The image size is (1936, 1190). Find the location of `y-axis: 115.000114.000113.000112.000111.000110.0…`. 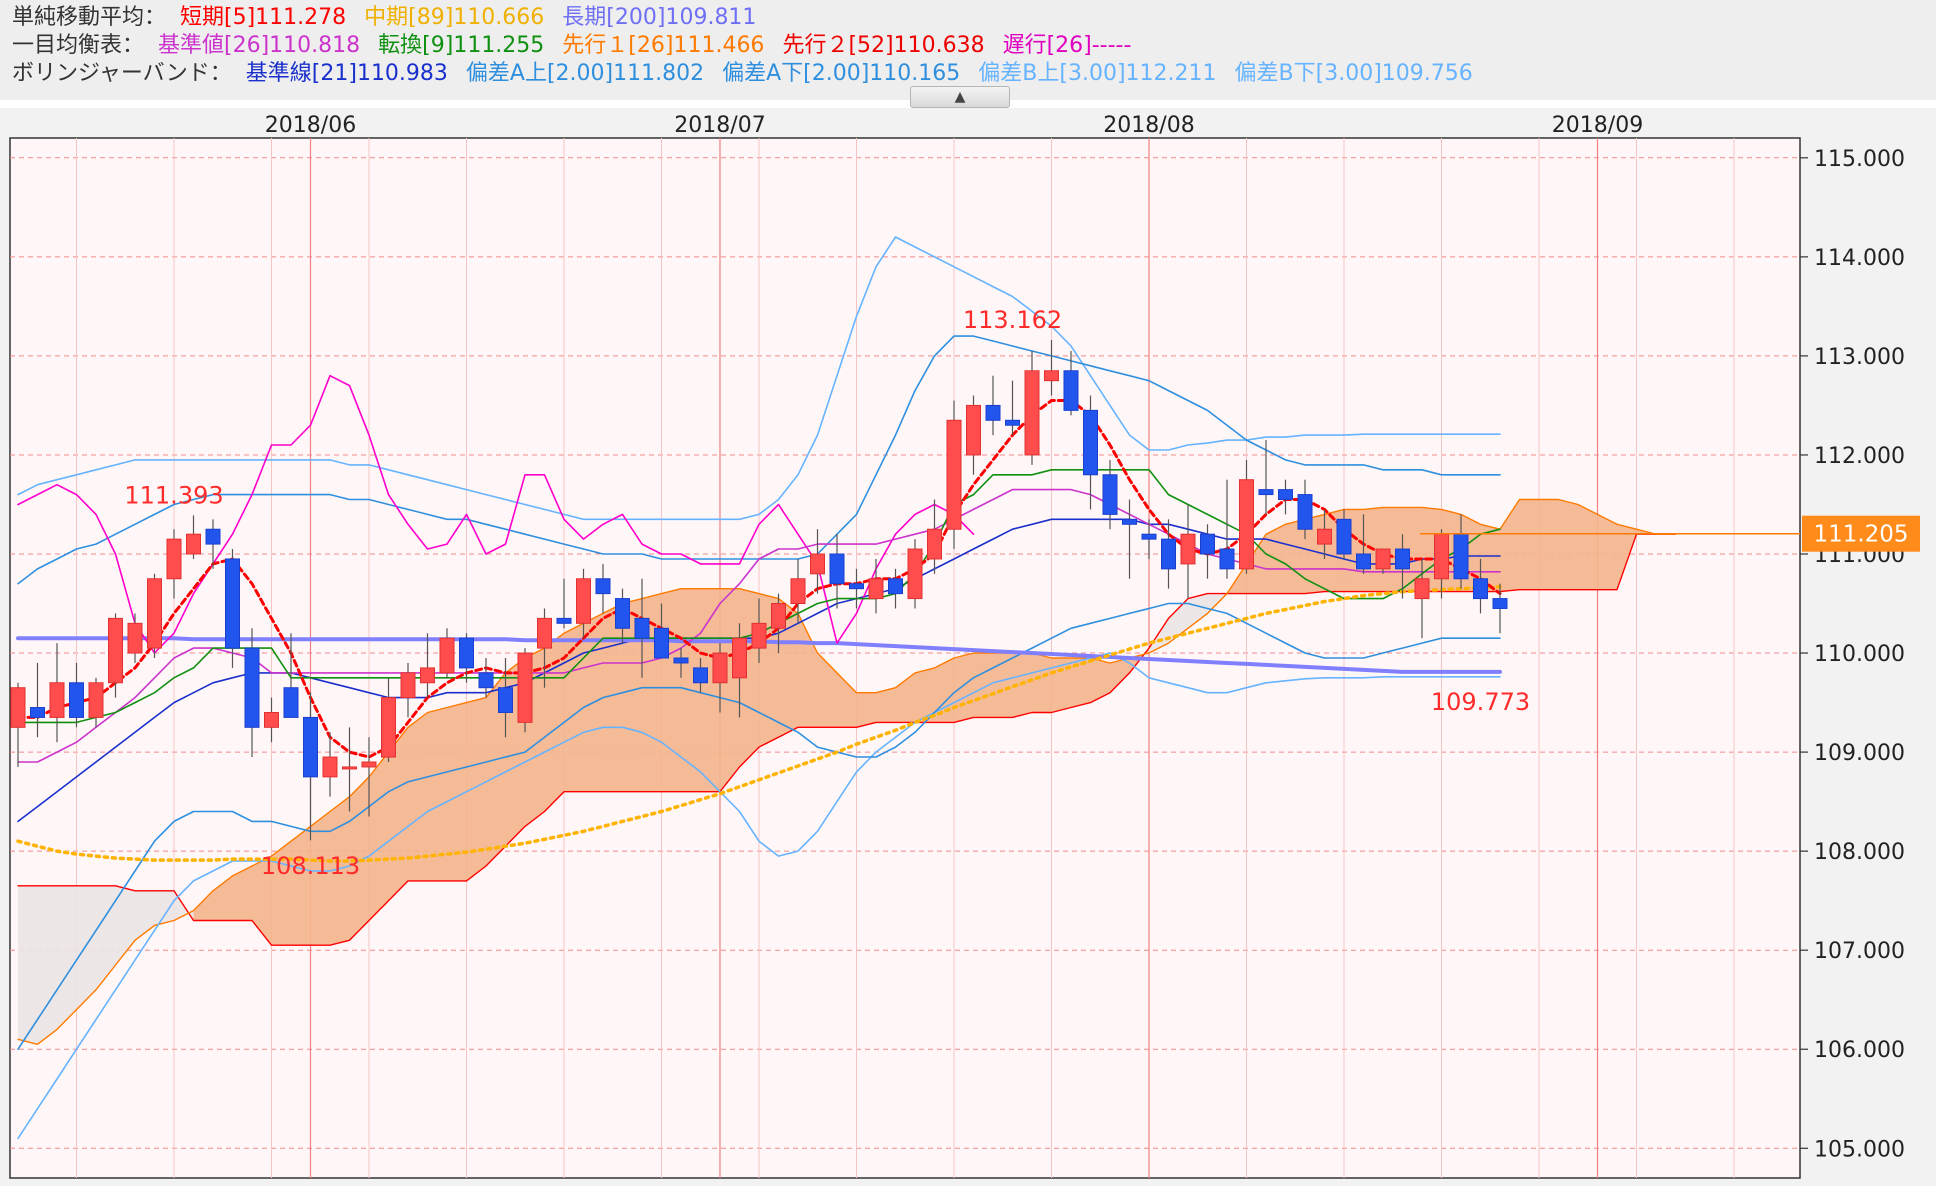

y-axis: 115.000114.000113.000112.000111.000110.0… is located at coordinates (1852, 654).